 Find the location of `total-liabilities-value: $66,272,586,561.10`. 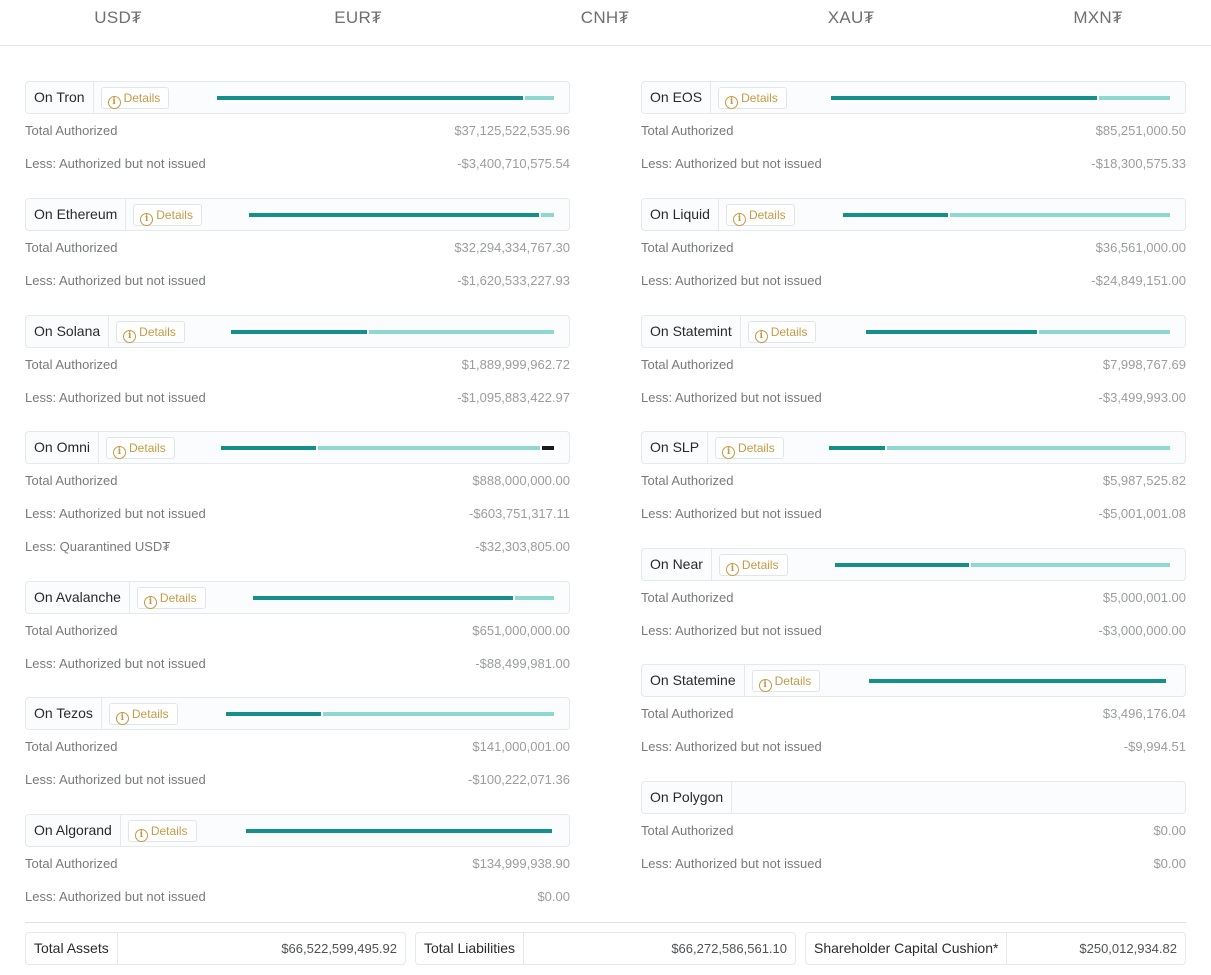

total-liabilities-value: $66,272,586,561.10 is located at coordinates (729, 948).